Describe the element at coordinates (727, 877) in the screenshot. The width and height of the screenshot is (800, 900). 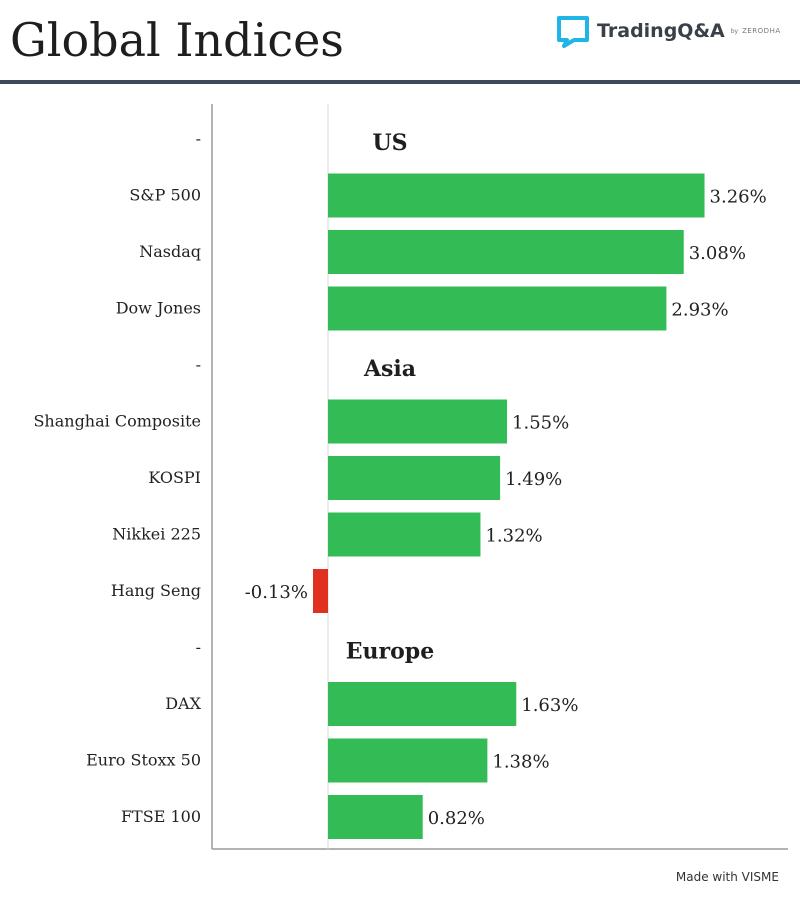
I see `footer-credit: Made with VISME` at that location.